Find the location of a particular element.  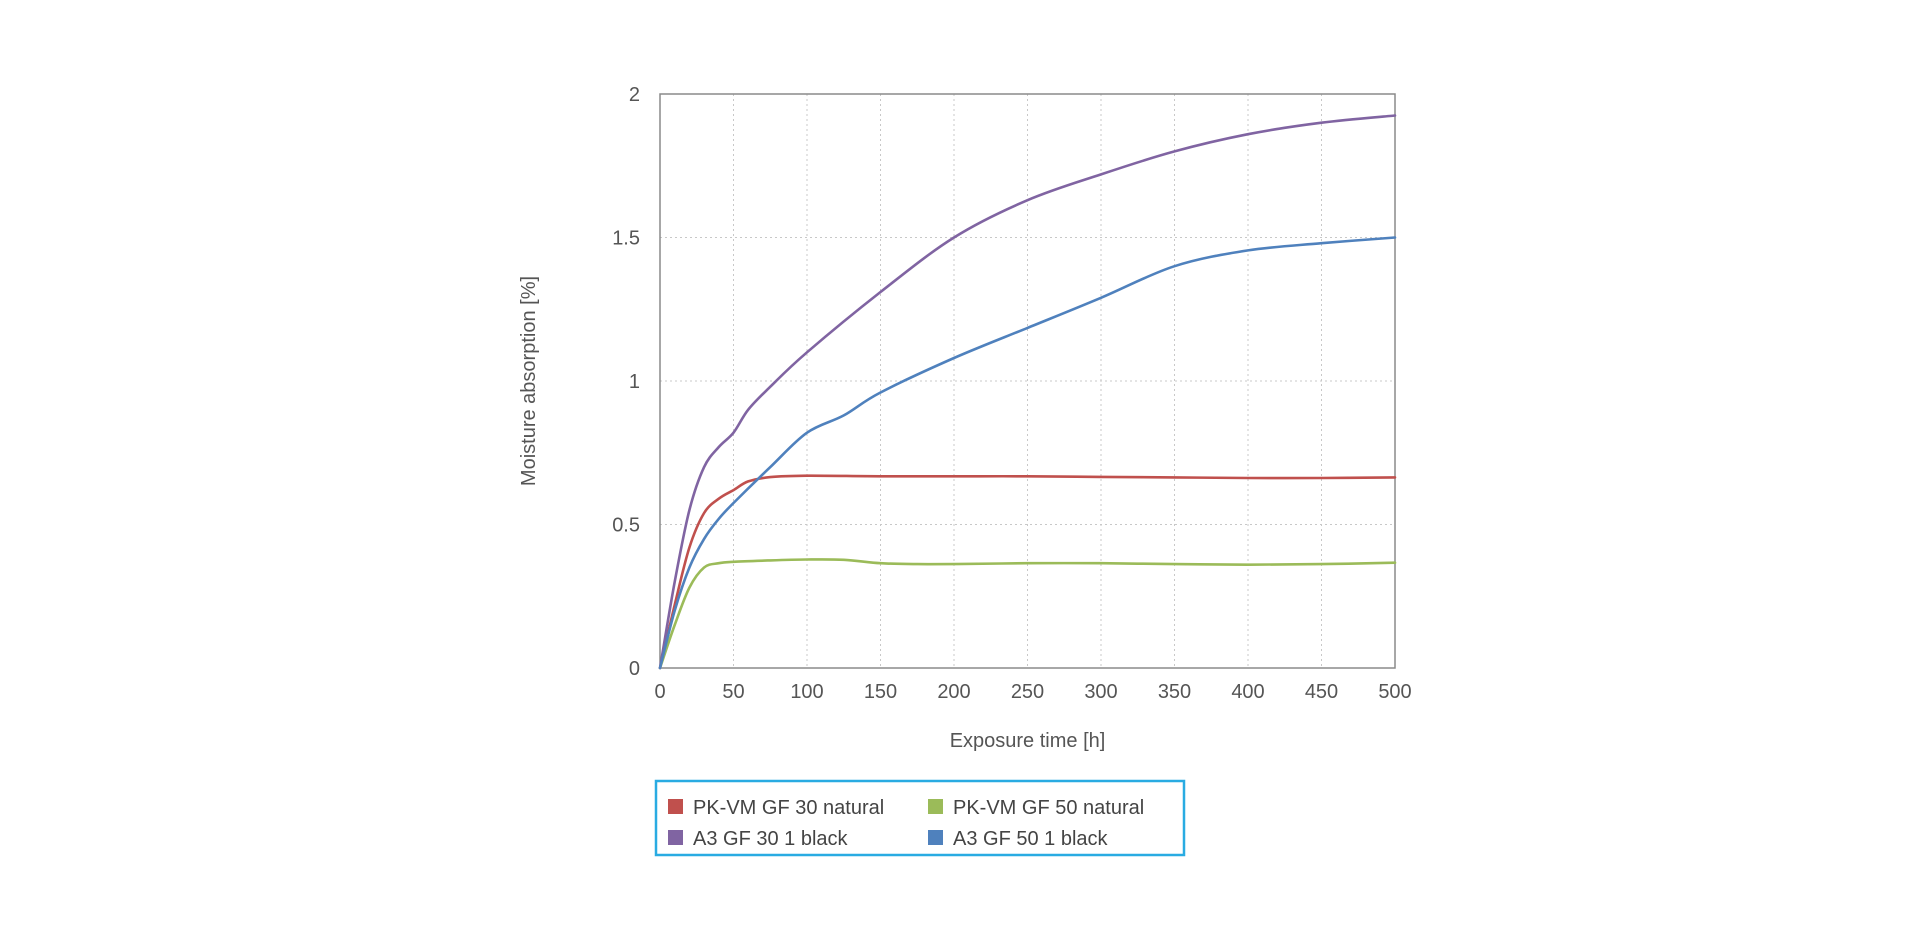

y-tick-label: 2 is located at coordinates (634, 95).